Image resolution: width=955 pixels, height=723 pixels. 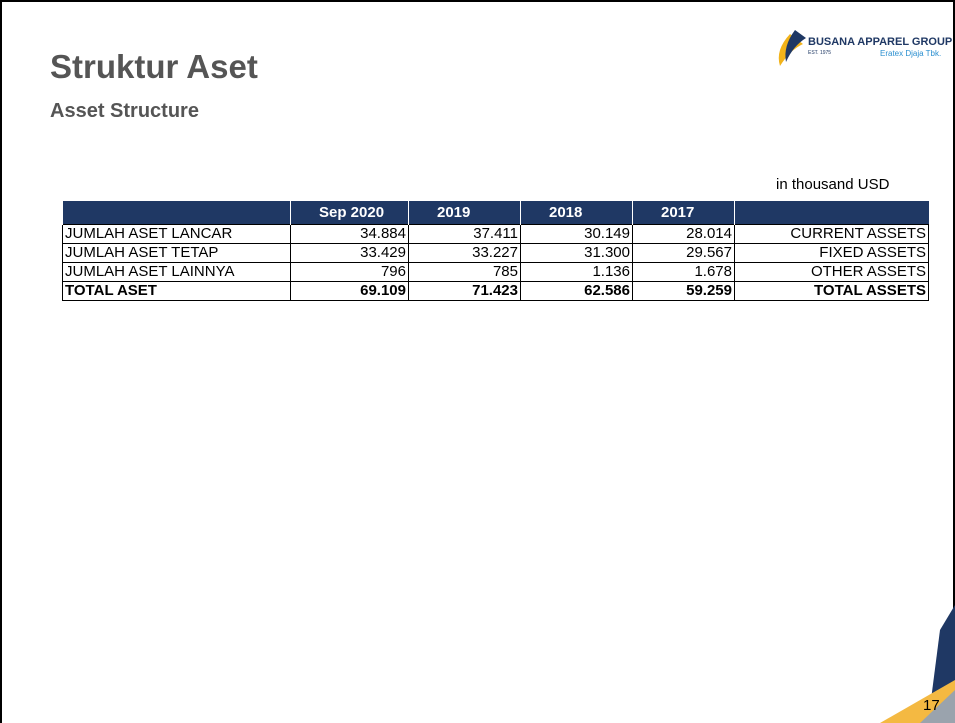 What do you see at coordinates (911, 53) in the screenshot?
I see `logo-text: Eratex Djaja Tbk.` at bounding box center [911, 53].